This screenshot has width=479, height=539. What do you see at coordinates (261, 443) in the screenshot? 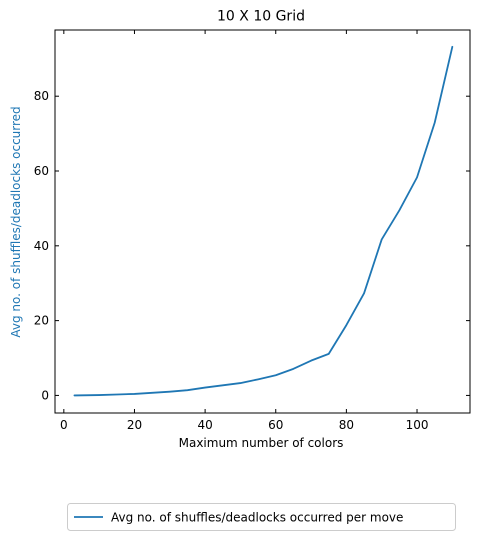
I see `x-axis-label: Maximum number of colors` at bounding box center [261, 443].